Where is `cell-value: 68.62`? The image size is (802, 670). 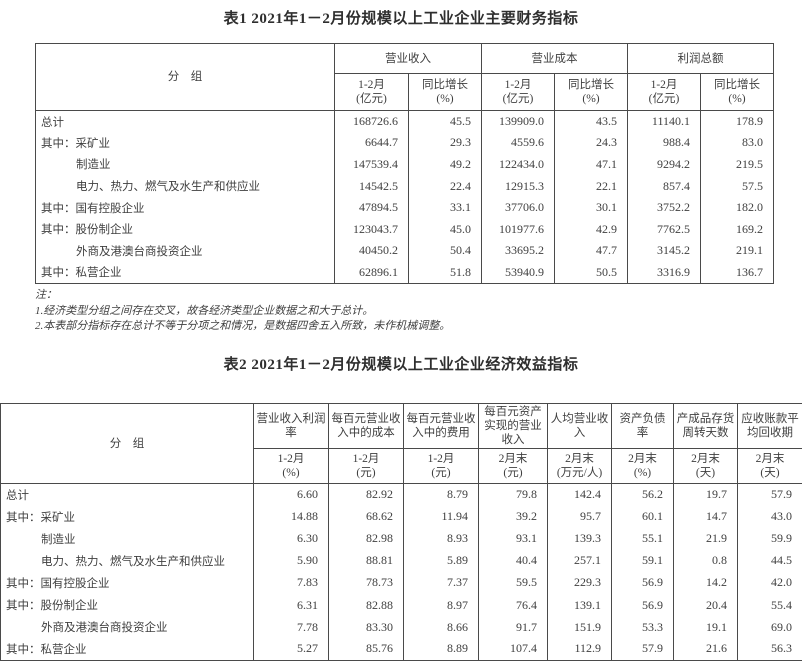 cell-value: 68.62 is located at coordinates (366, 516).